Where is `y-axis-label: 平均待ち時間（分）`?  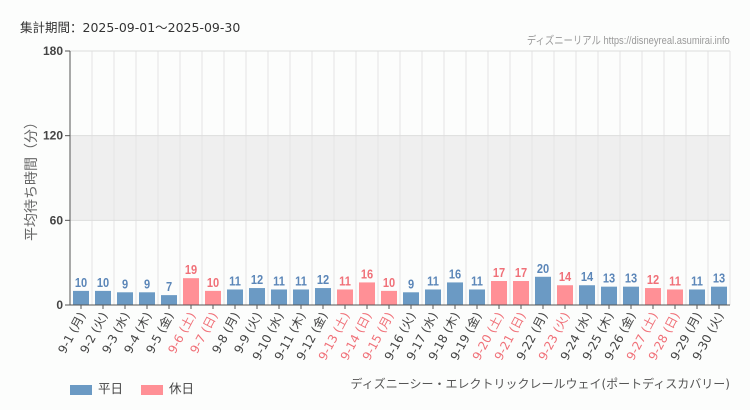
y-axis-label: 平均待ち時間（分） is located at coordinates (32, 178).